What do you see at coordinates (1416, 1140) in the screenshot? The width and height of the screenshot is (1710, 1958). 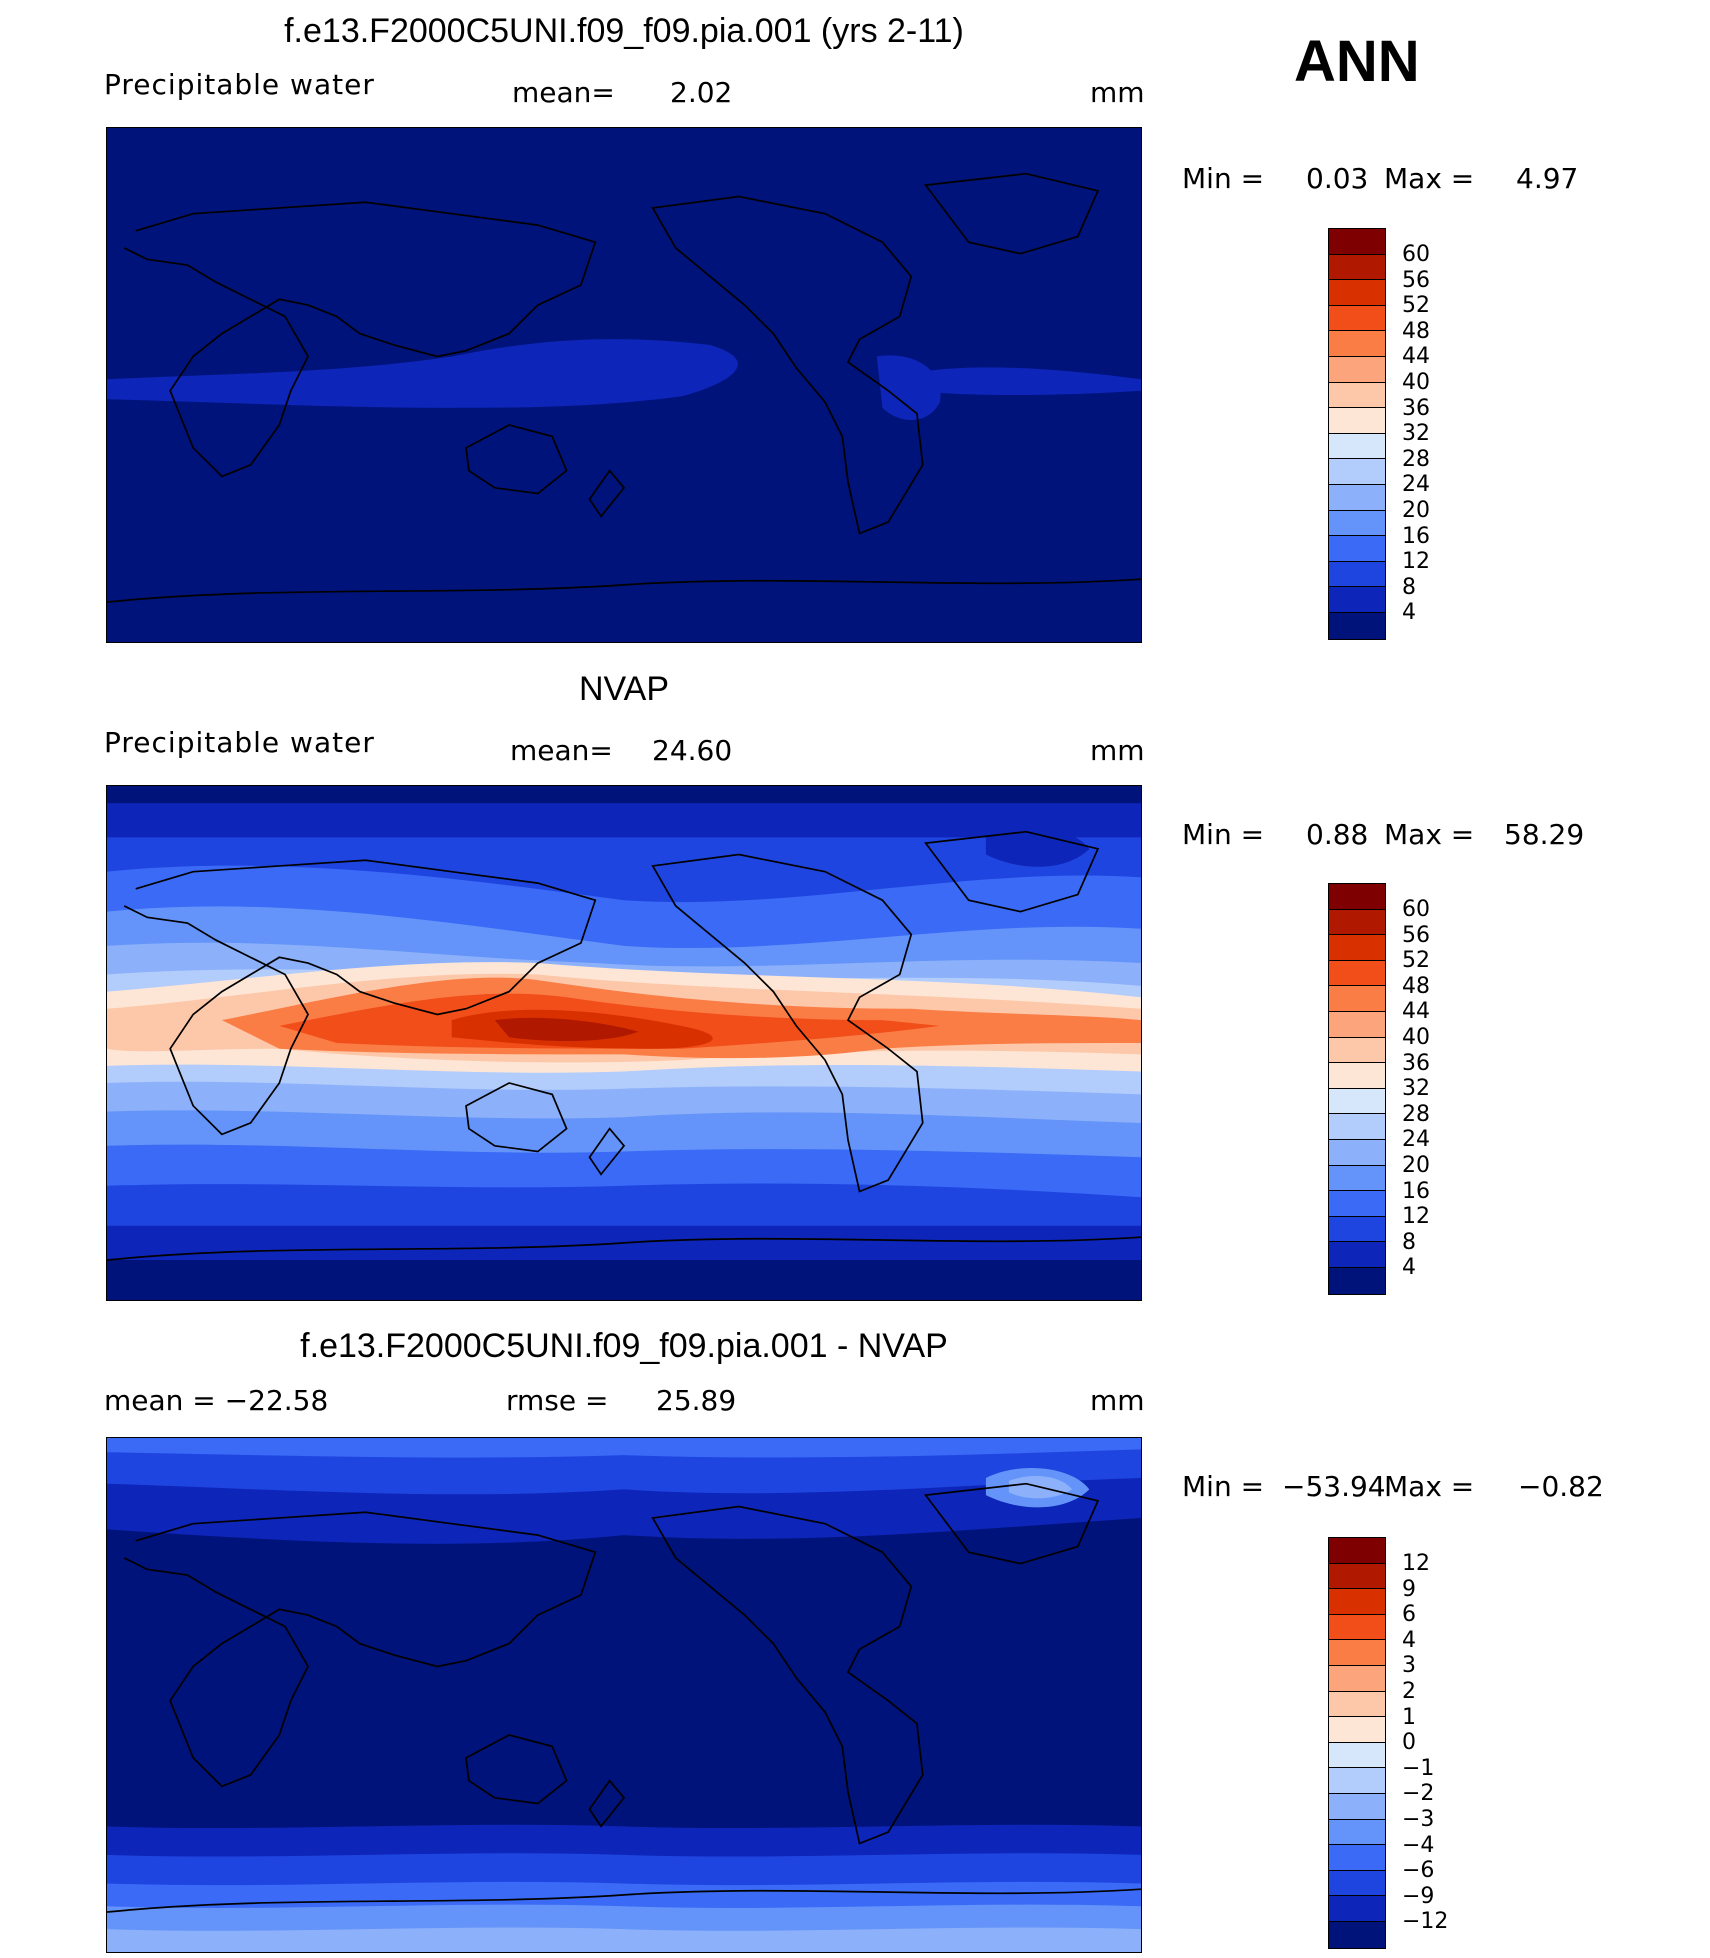 I see `colorbar-tick-label: 24` at bounding box center [1416, 1140].